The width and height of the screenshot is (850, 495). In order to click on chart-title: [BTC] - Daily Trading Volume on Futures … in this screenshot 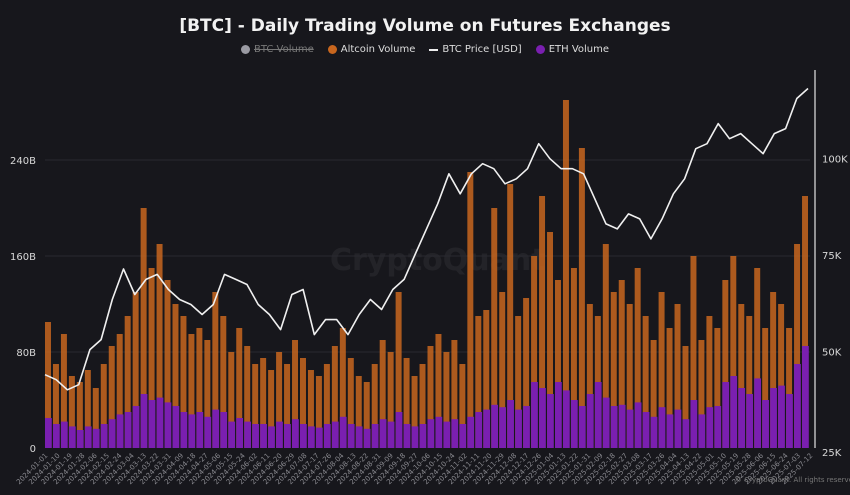, I will do `click(425, 26)`.